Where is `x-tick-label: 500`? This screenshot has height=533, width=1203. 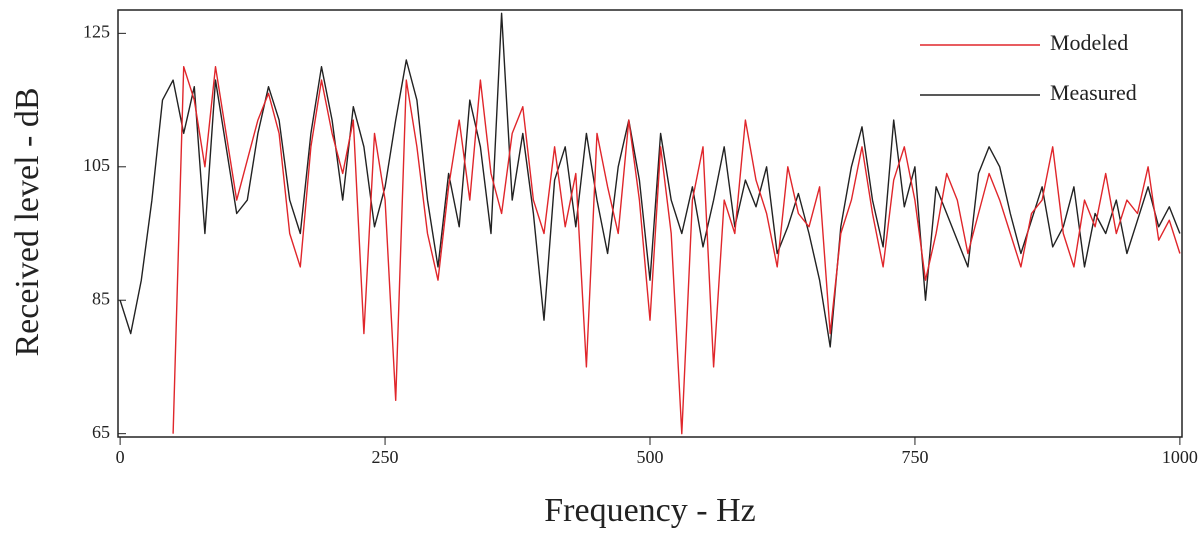
x-tick-label: 500 is located at coordinates (650, 457).